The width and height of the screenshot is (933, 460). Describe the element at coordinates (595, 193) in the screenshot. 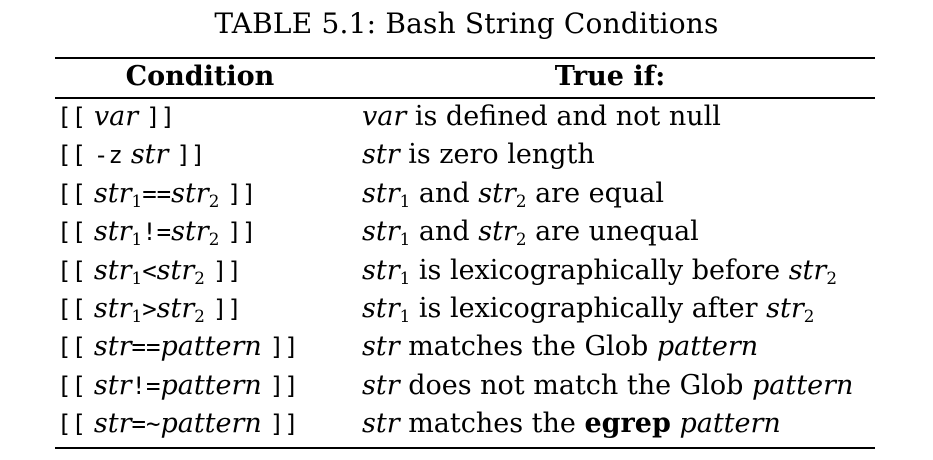

I see `text-segment: are equal` at that location.